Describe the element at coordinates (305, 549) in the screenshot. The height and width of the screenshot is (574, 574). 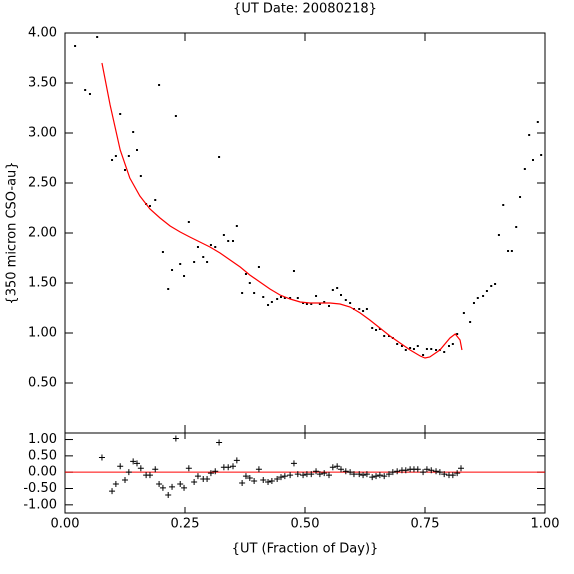
I see `x-axis-label: {UT (Fraction of Day)}` at that location.